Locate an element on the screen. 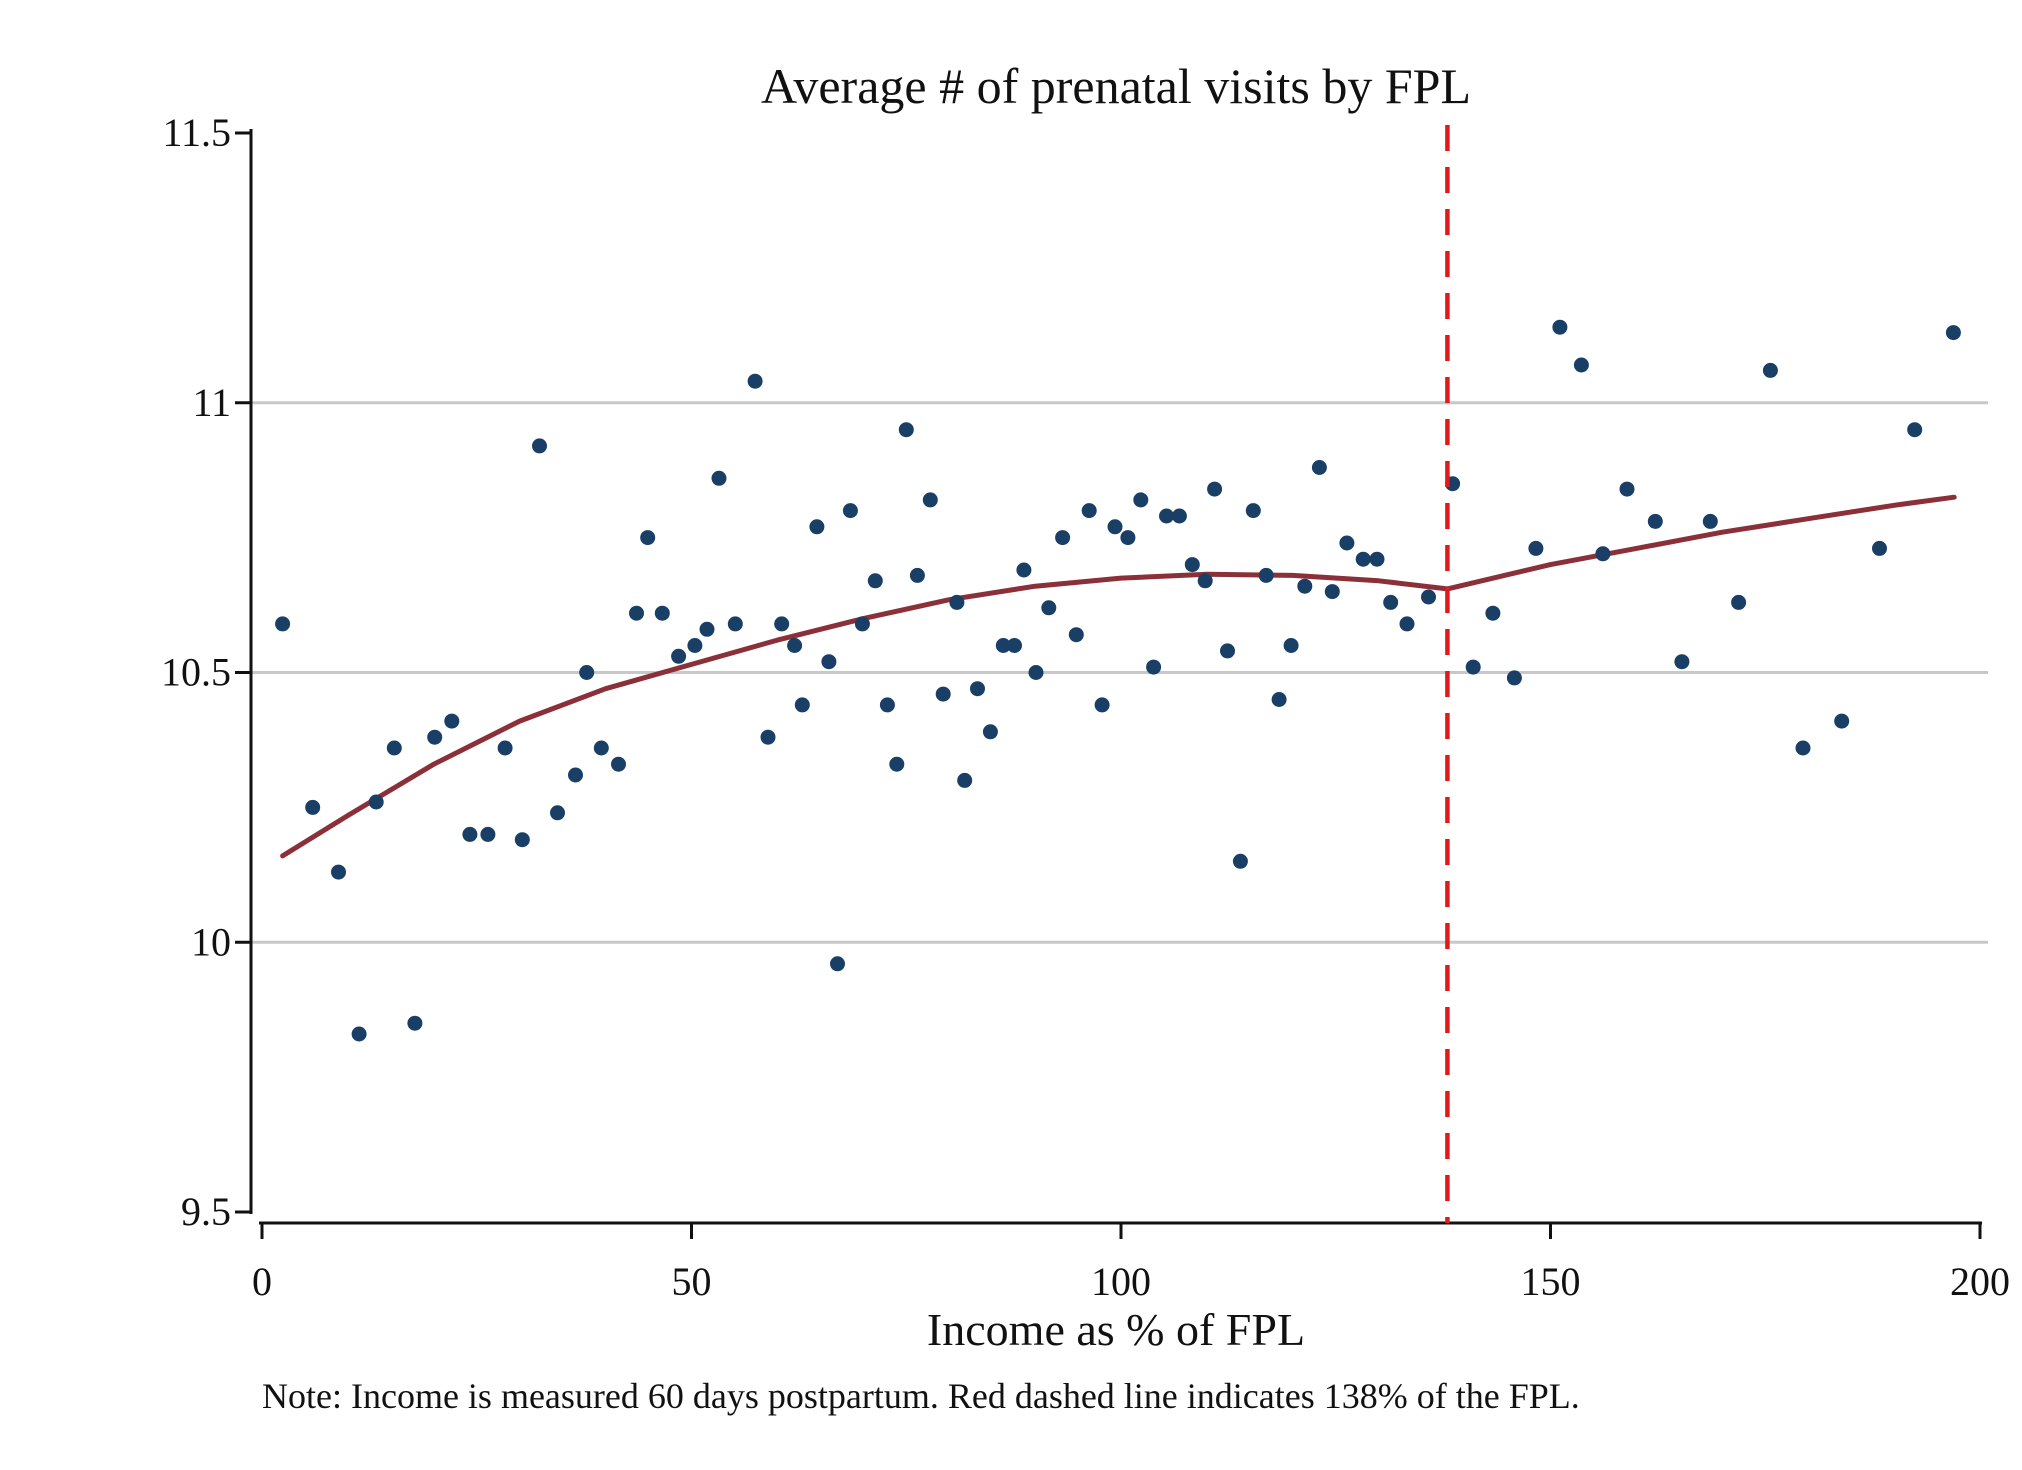  x-tick-label-0: 0 is located at coordinates (262, 1281).